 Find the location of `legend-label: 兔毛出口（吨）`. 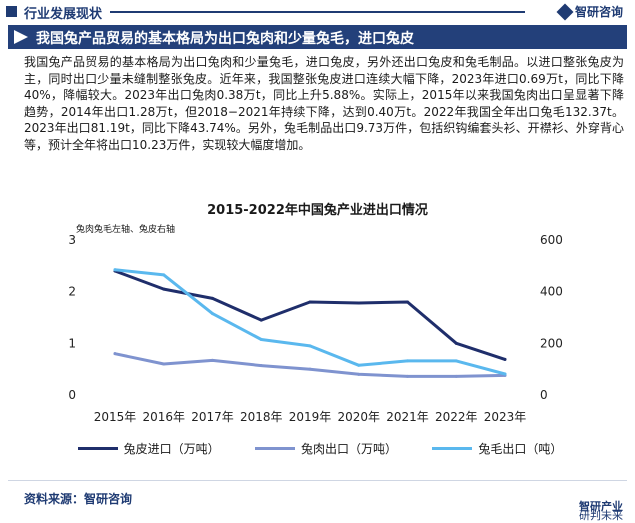

legend-label: 兔毛出口（吨） is located at coordinates (520, 449).